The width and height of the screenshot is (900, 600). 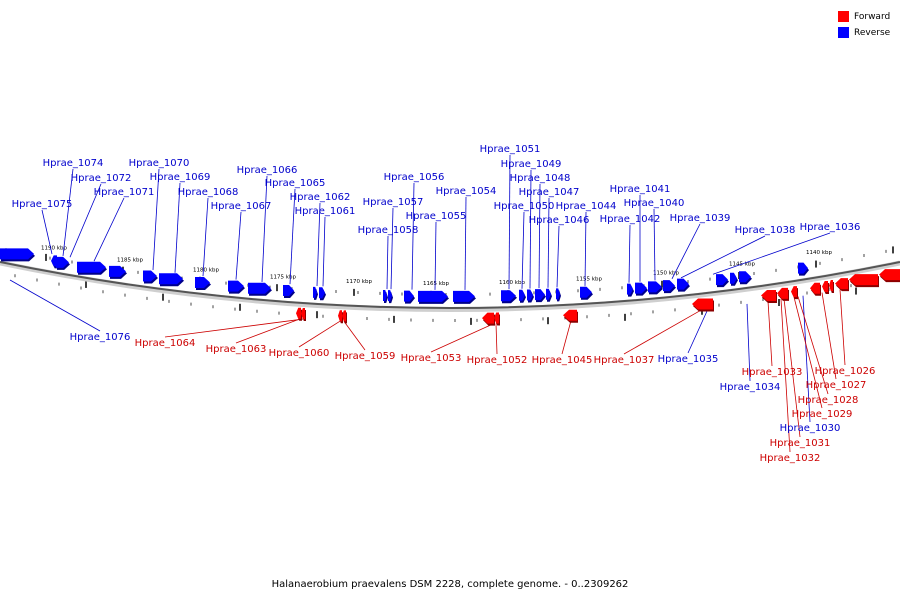 What do you see at coordinates (700, 218) in the screenshot?
I see `gene-label: Hprae_1039` at bounding box center [700, 218].